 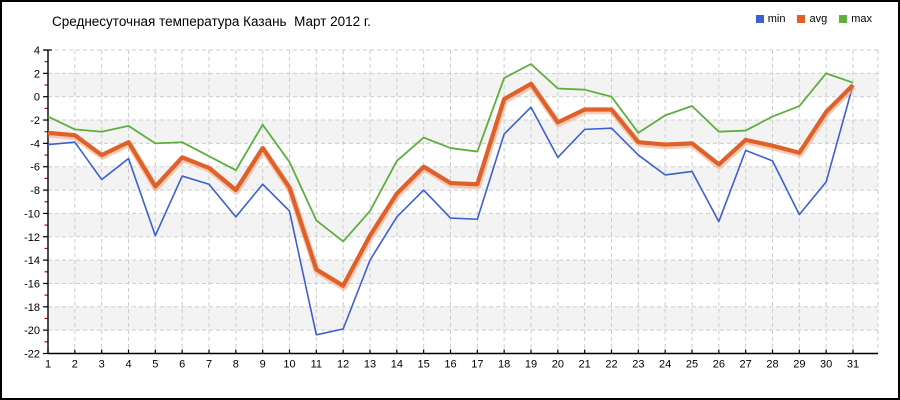 What do you see at coordinates (289, 365) in the screenshot?
I see `svg-text: 10` at bounding box center [289, 365].